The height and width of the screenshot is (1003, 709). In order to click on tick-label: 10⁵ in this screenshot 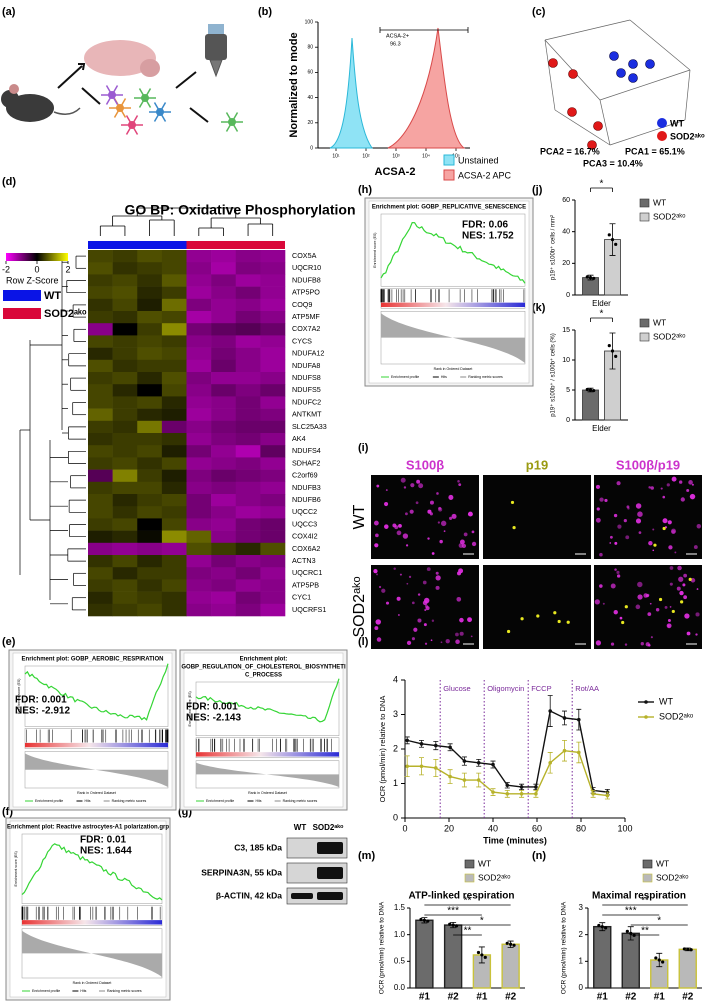, I will do `click(456, 156)`.